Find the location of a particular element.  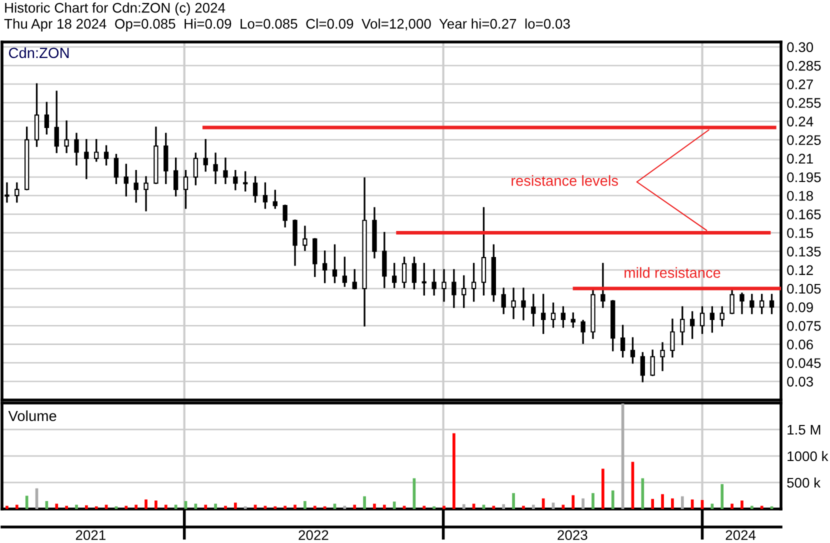

y-tick-label: 0.075 is located at coordinates (804, 326).